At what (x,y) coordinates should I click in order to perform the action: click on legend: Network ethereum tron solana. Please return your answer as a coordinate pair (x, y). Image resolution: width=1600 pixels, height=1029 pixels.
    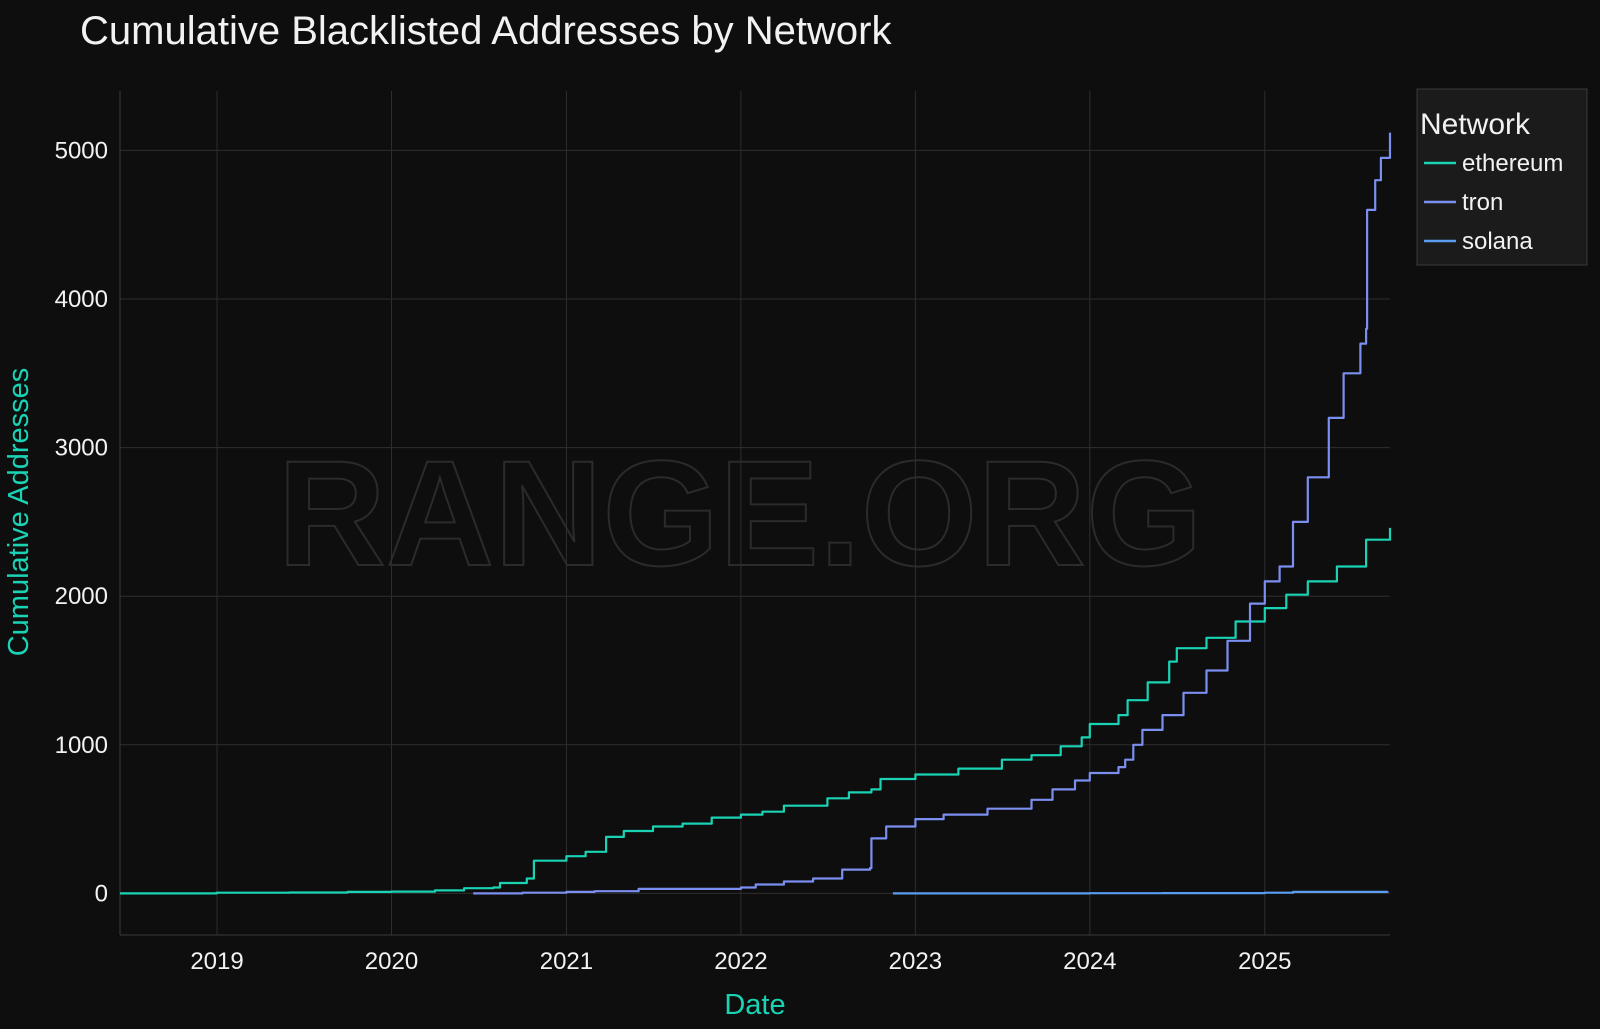
    Looking at the image, I should click on (1502, 177).